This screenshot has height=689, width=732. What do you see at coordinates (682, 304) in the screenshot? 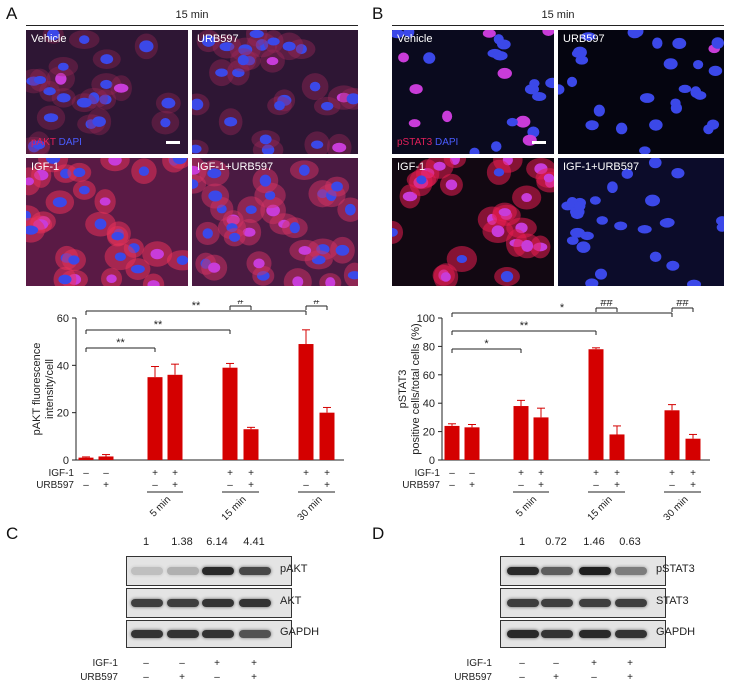
I see `significance-label: ##` at bounding box center [682, 304].